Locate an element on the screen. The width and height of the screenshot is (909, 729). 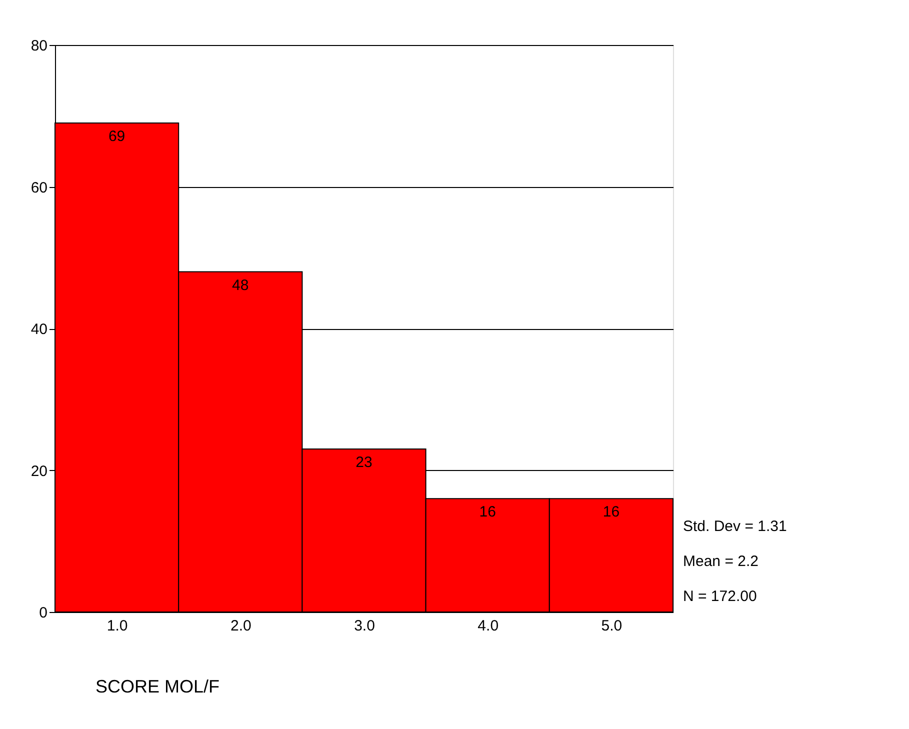
data-label: 48 is located at coordinates (240, 285).